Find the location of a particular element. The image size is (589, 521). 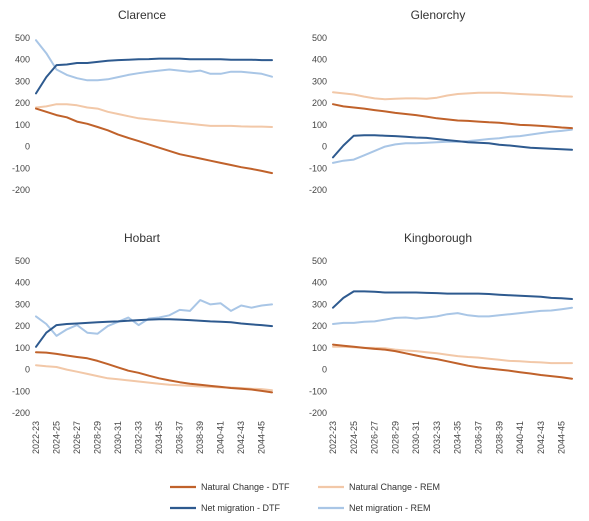

legend-item: Net migration - REM is located at coordinates (374, 508).